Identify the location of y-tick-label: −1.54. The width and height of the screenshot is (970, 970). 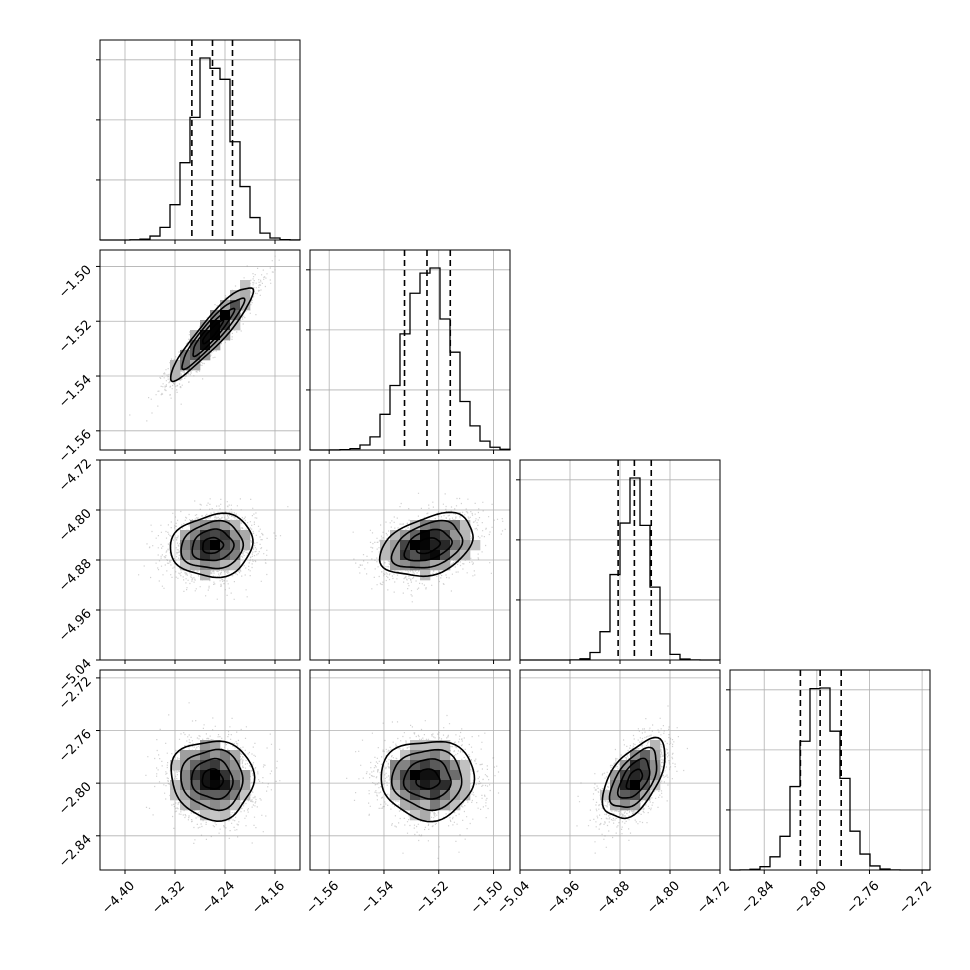
(75, 391).